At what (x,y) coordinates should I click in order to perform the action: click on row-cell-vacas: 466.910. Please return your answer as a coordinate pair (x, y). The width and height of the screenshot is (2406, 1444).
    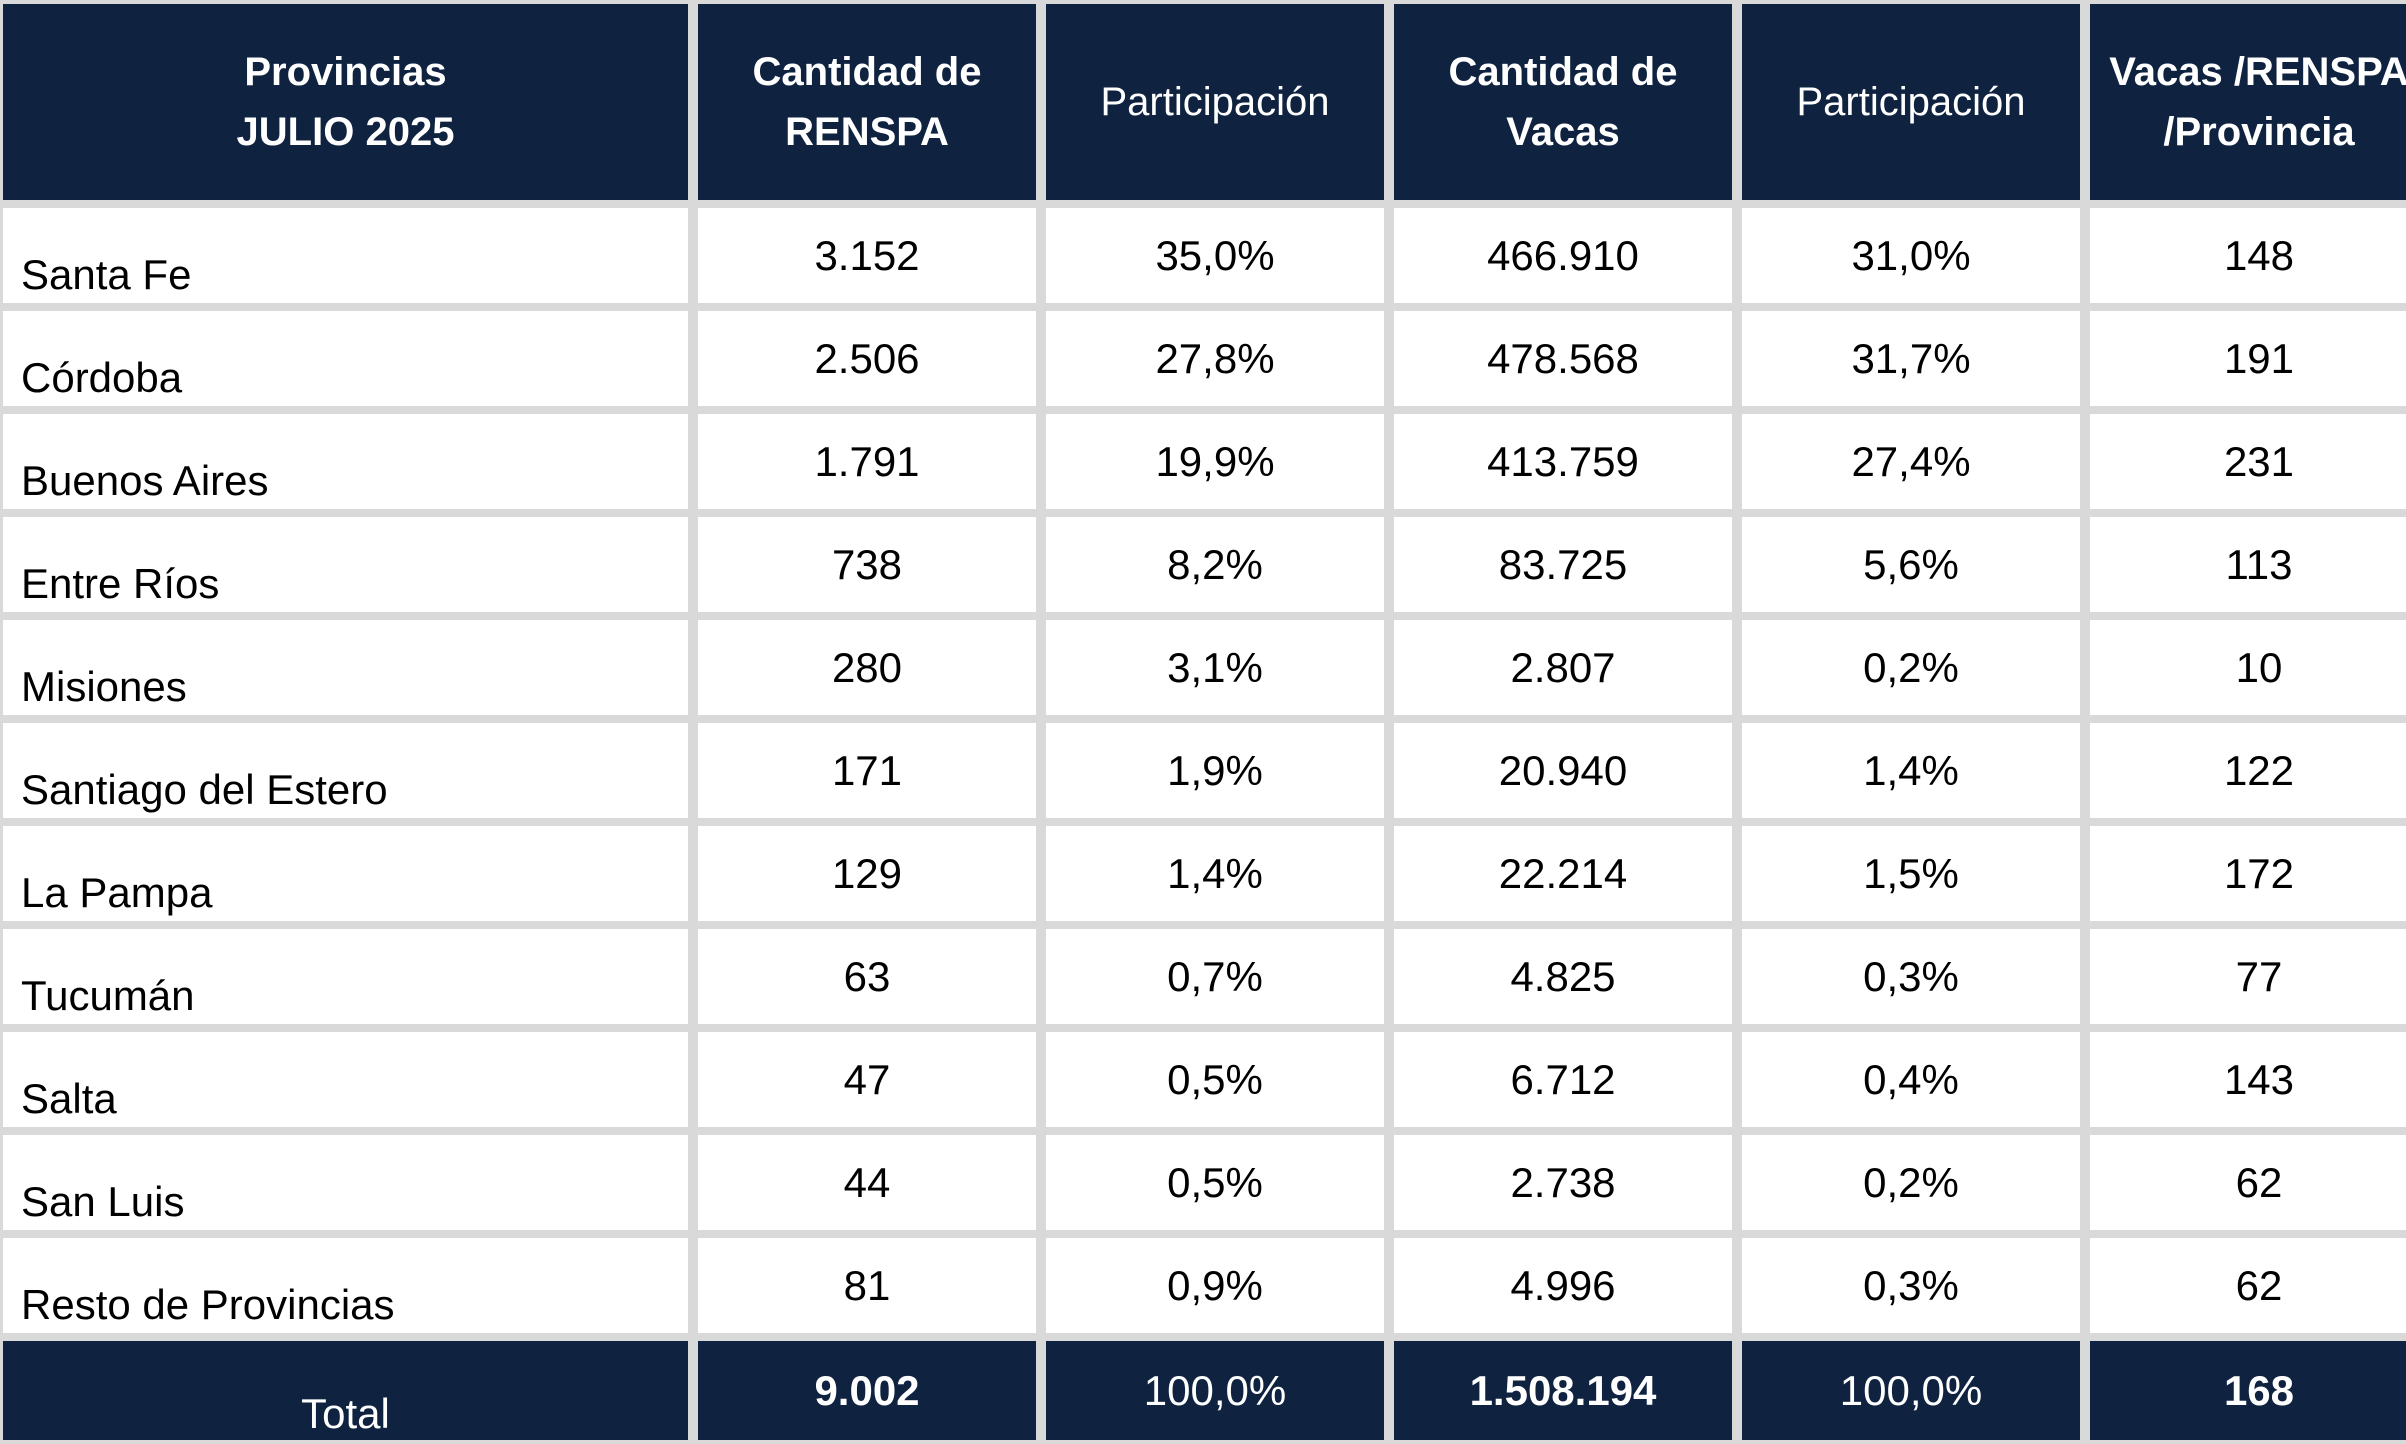
    Looking at the image, I should click on (1563, 255).